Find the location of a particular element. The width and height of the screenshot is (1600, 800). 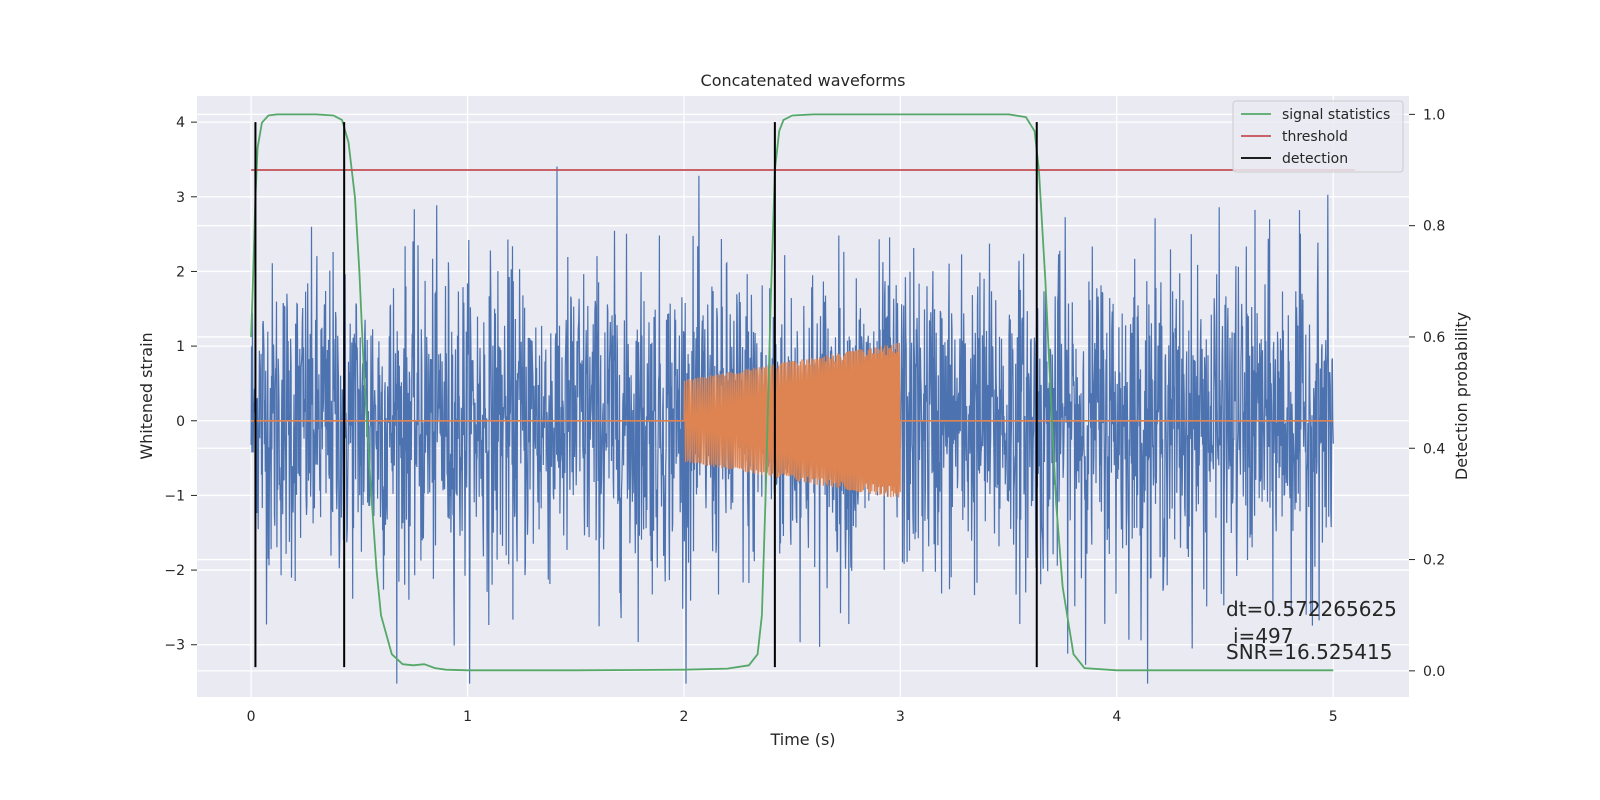

y-tick-label: 4 is located at coordinates (180, 123).